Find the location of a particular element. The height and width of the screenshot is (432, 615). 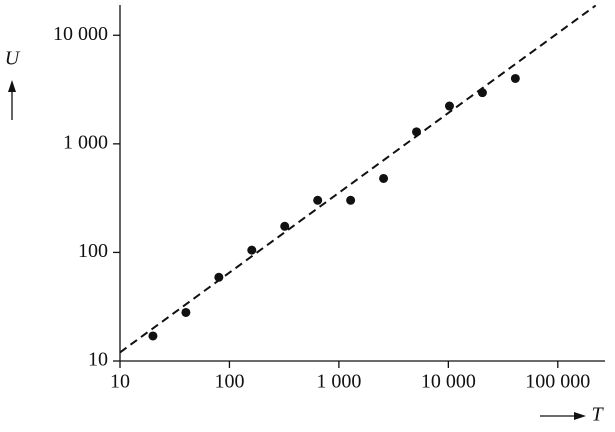

x-tick-label: 10 is located at coordinates (120, 382).